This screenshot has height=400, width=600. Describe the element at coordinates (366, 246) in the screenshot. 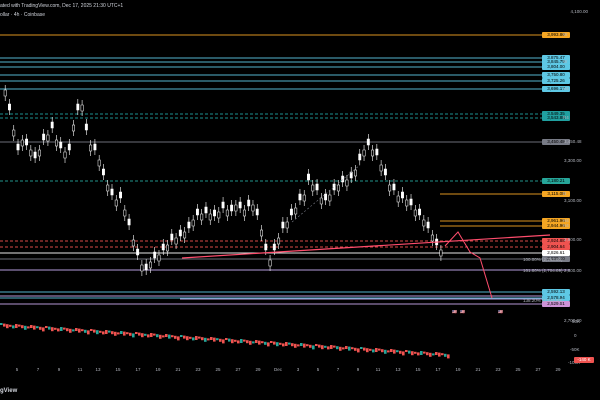

I see `trendline` at that location.